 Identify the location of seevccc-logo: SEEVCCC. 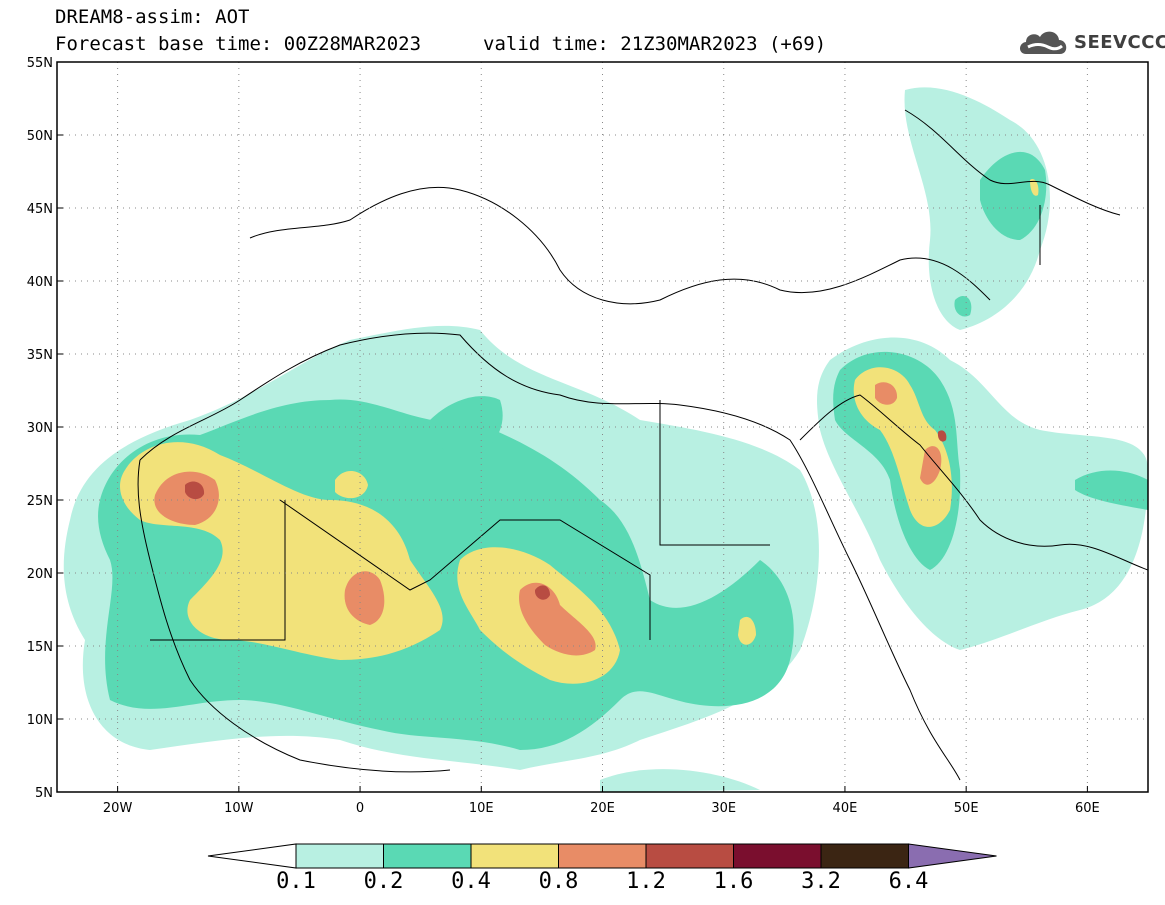
(1090, 42).